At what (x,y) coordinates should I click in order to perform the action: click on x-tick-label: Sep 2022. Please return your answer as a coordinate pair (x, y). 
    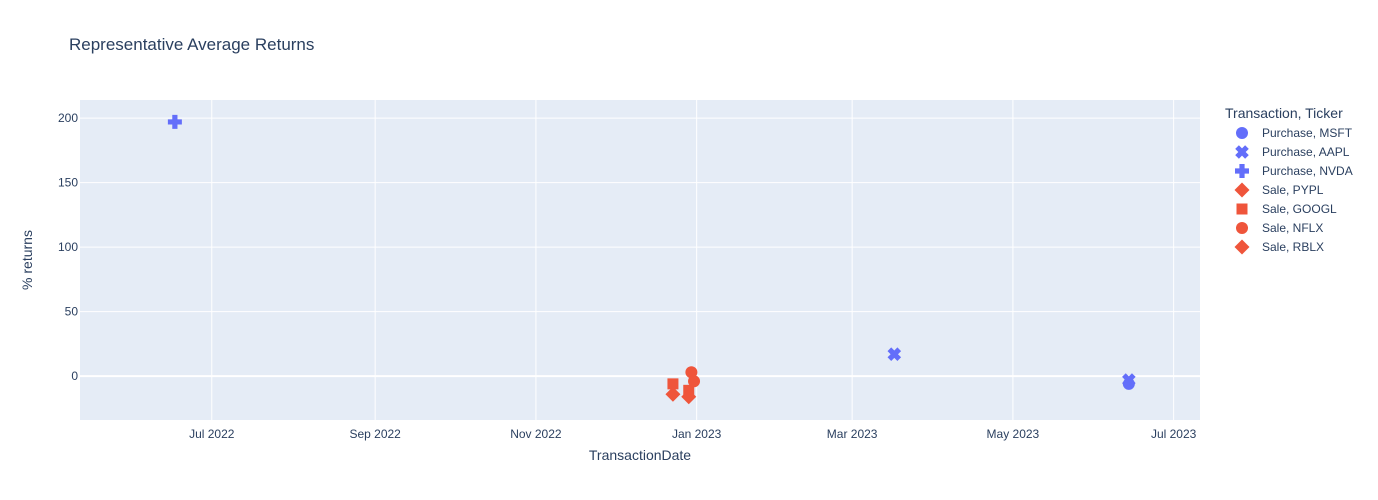
    Looking at the image, I should click on (375, 434).